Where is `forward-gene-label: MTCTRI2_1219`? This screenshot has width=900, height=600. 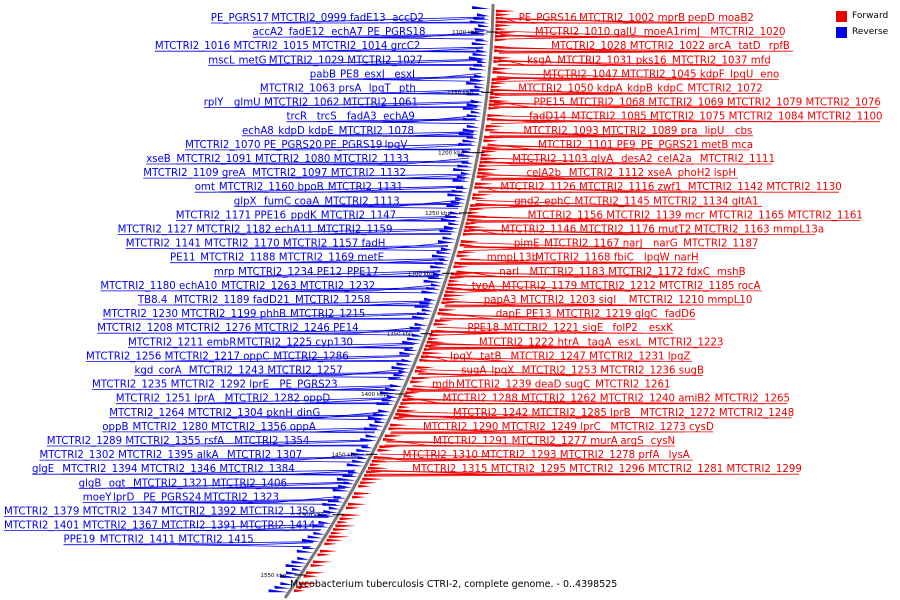
forward-gene-label: MTCTRI2_1219 is located at coordinates (593, 314).